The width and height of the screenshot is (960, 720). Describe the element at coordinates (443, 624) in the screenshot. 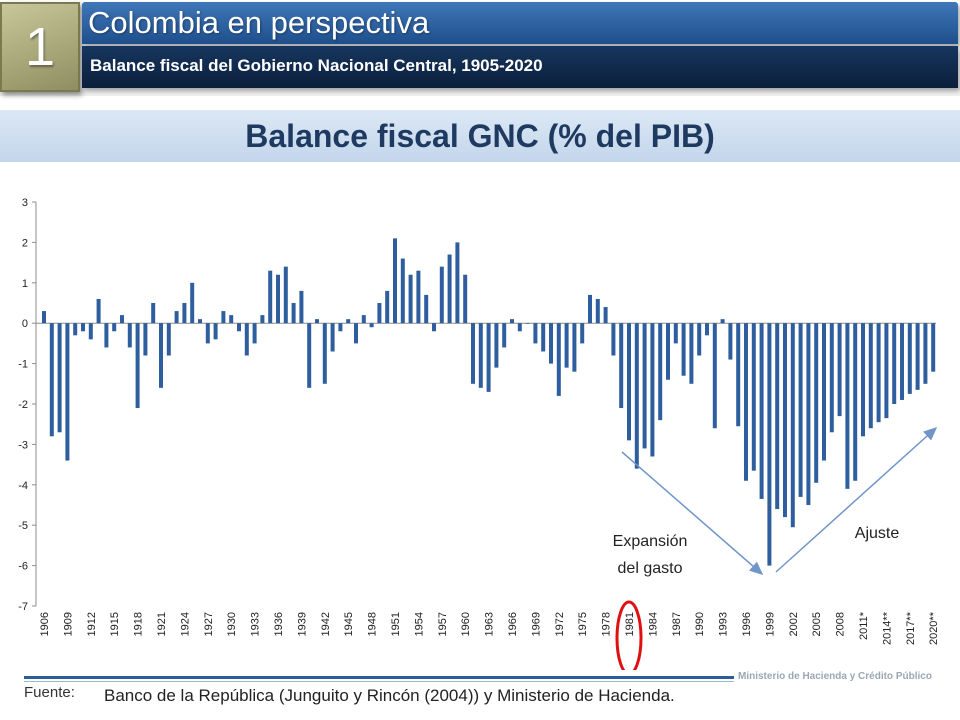

I see `x-tick-label: 1957` at that location.